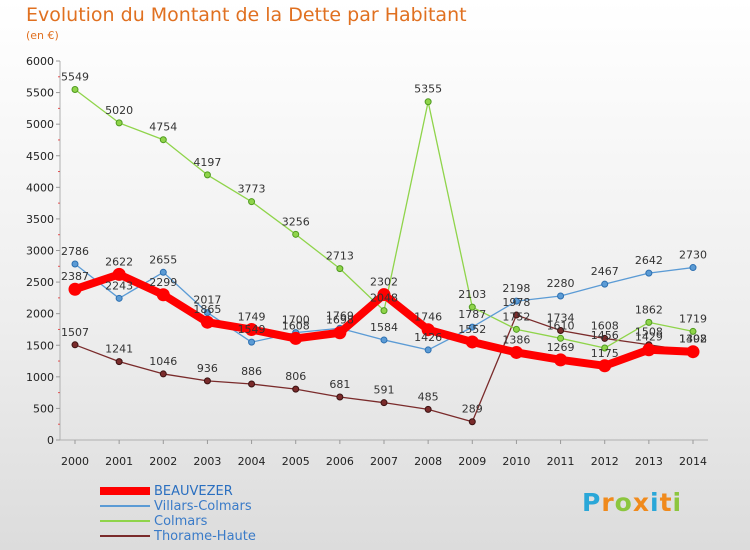 This screenshot has height=550, width=750. I want to click on x-tick-label: 2002, so click(163, 461).